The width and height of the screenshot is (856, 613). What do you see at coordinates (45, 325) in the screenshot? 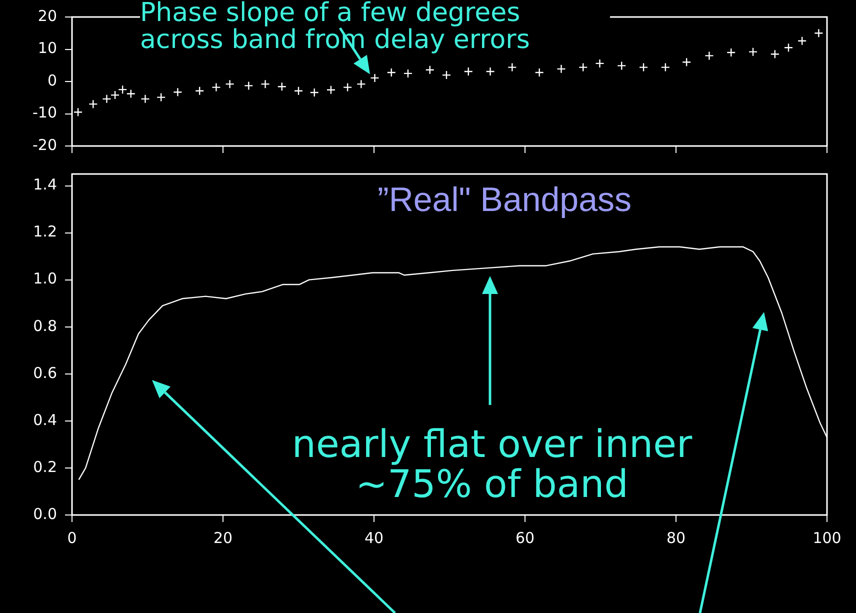
I see `y-tick-label: 0.8` at bounding box center [45, 325].